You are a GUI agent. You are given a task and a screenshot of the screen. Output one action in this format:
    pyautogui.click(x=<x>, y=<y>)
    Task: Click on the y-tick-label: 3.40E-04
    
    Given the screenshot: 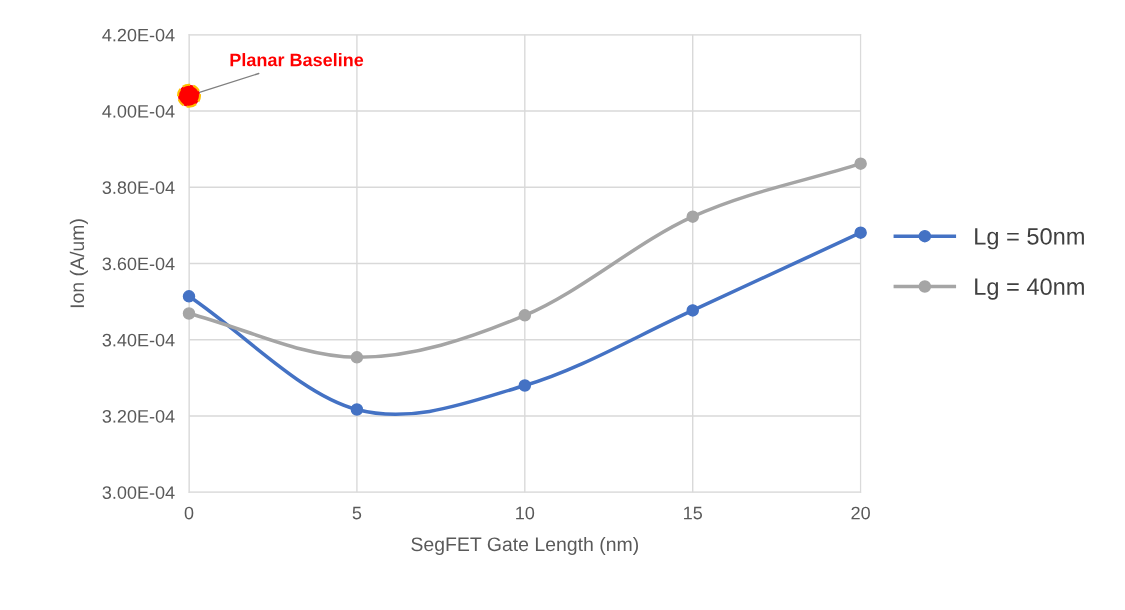 What is the action you would take?
    pyautogui.click(x=138, y=340)
    